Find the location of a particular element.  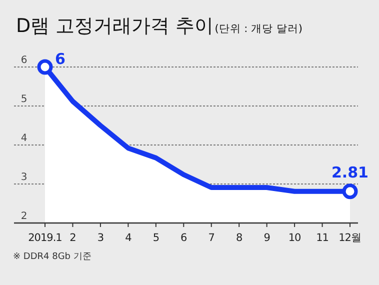

data-label: 2.81 is located at coordinates (350, 172).